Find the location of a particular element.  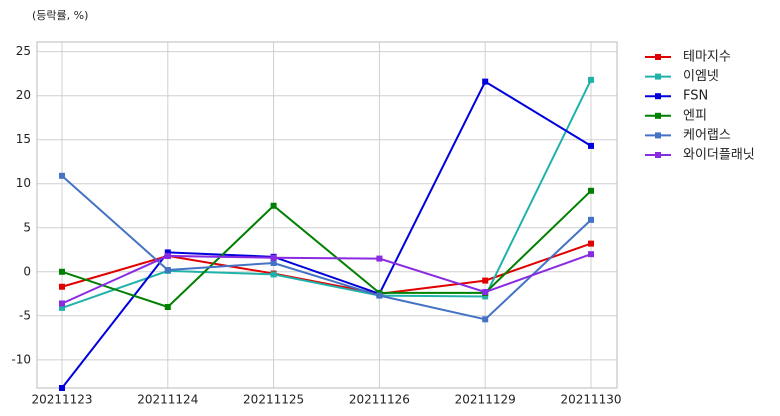

y-tick-label: 20 is located at coordinates (23, 95).